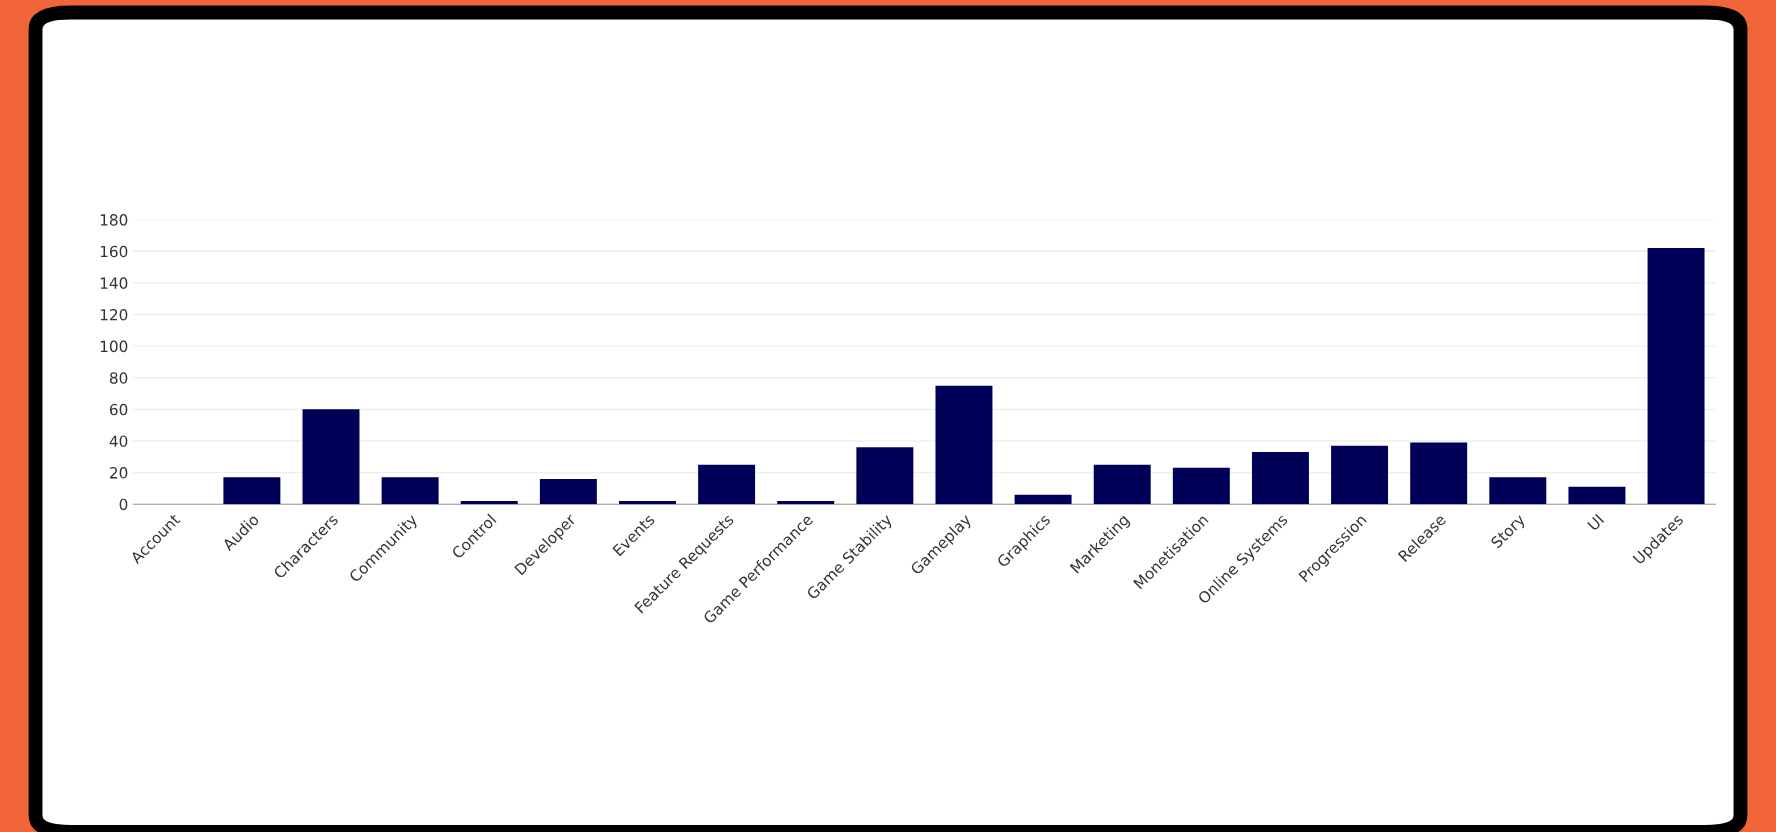 This screenshot has width=1776, height=832. Describe the element at coordinates (114, 251) in the screenshot. I see `y-tick-label: 160` at that location.